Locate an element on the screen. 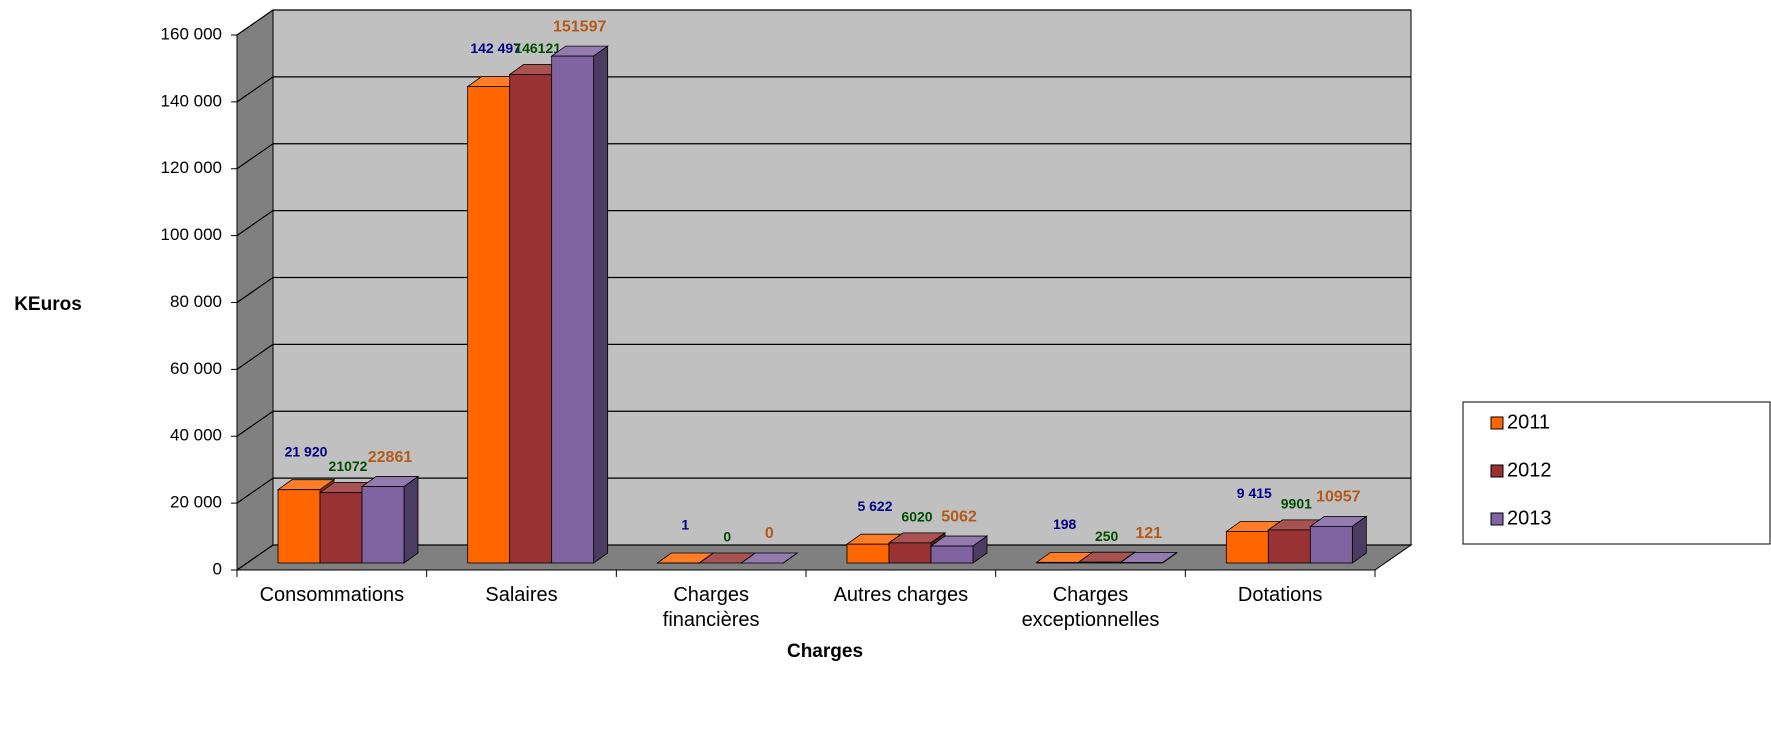  value-label: 198 is located at coordinates (1065, 524).